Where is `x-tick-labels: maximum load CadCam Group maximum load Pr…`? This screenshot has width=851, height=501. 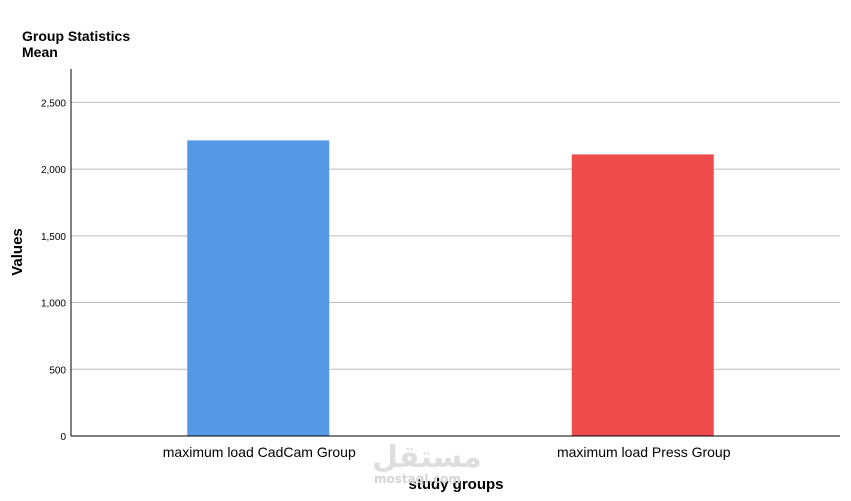
x-tick-labels: maximum load CadCam Group maximum load Pr… is located at coordinates (447, 452).